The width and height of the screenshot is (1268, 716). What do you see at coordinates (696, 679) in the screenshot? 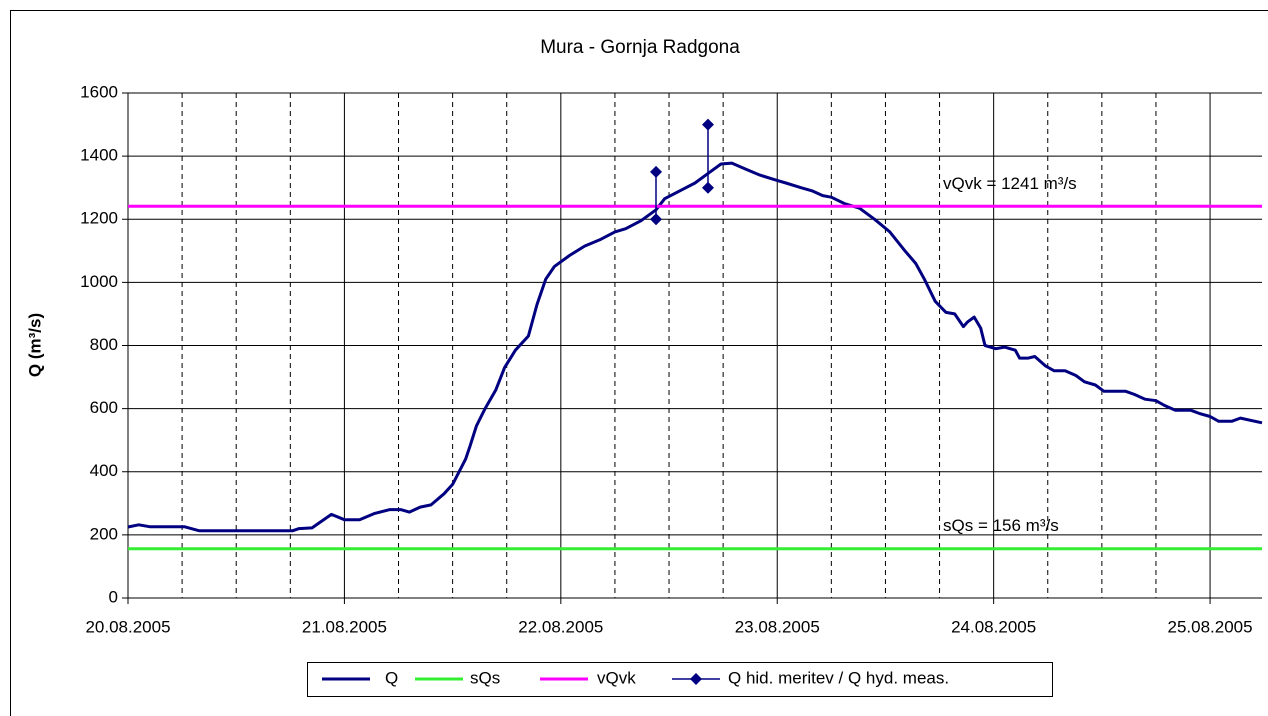
I see `legend-marker` at bounding box center [696, 679].